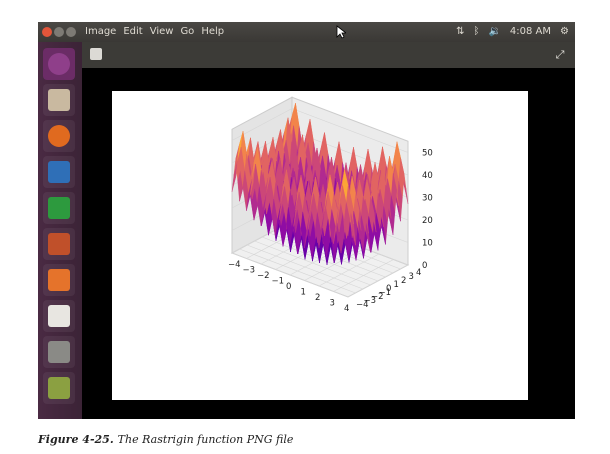 This screenshot has width=610, height=454. Describe the element at coordinates (205, 439) in the screenshot. I see `figure-text: The Rastrigin function PNG file` at that location.